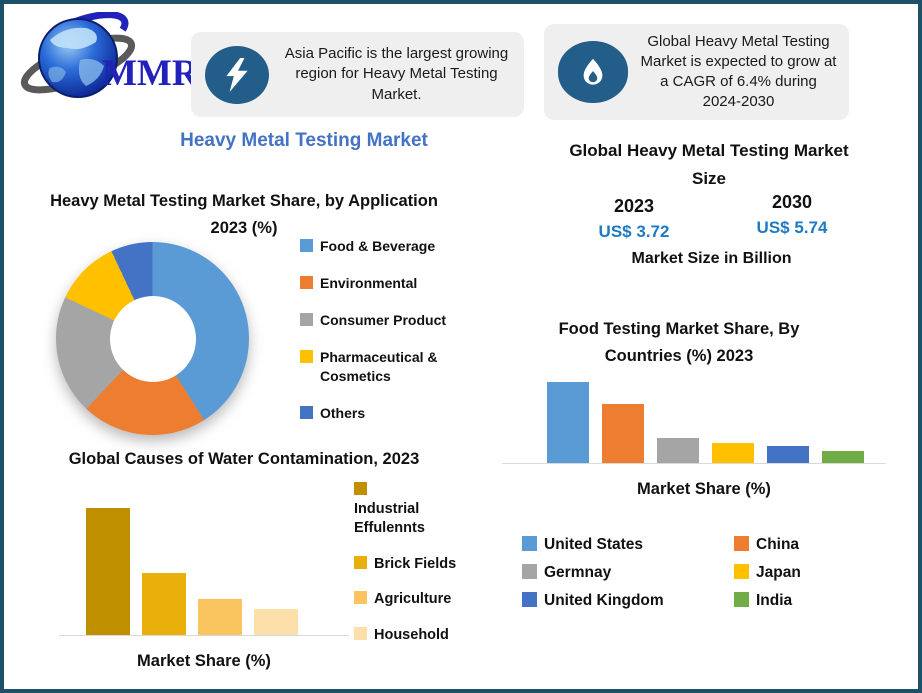  I want to click on united-kingdom-swatch, so click(529, 599).